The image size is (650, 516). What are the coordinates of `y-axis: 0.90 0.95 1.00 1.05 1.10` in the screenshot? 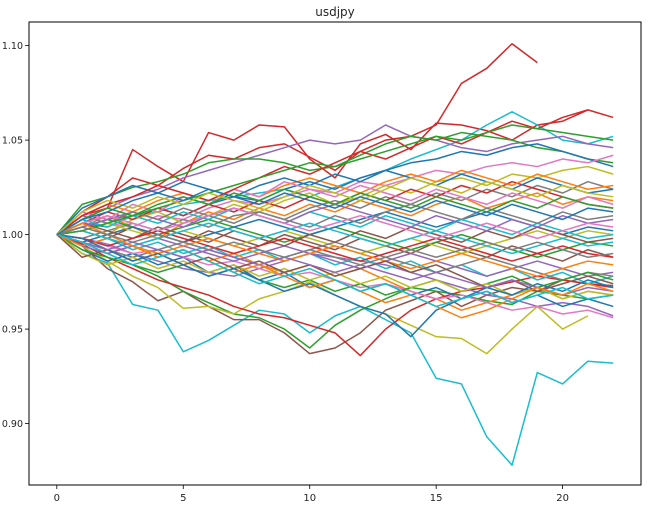 It's located at (15, 235).